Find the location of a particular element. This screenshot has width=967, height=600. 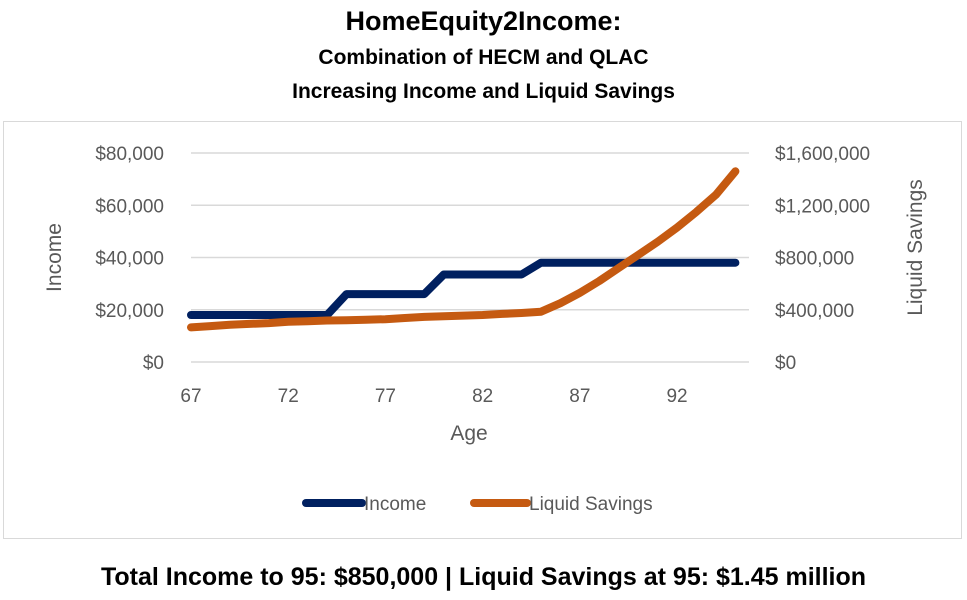

y-left-tick-label: $20,000 is located at coordinates (129, 311).